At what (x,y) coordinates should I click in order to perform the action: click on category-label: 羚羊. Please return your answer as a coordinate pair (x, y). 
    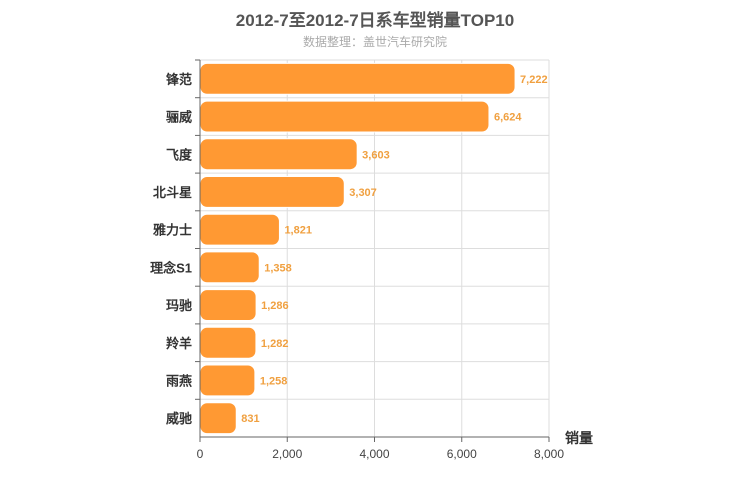
    Looking at the image, I should click on (179, 343).